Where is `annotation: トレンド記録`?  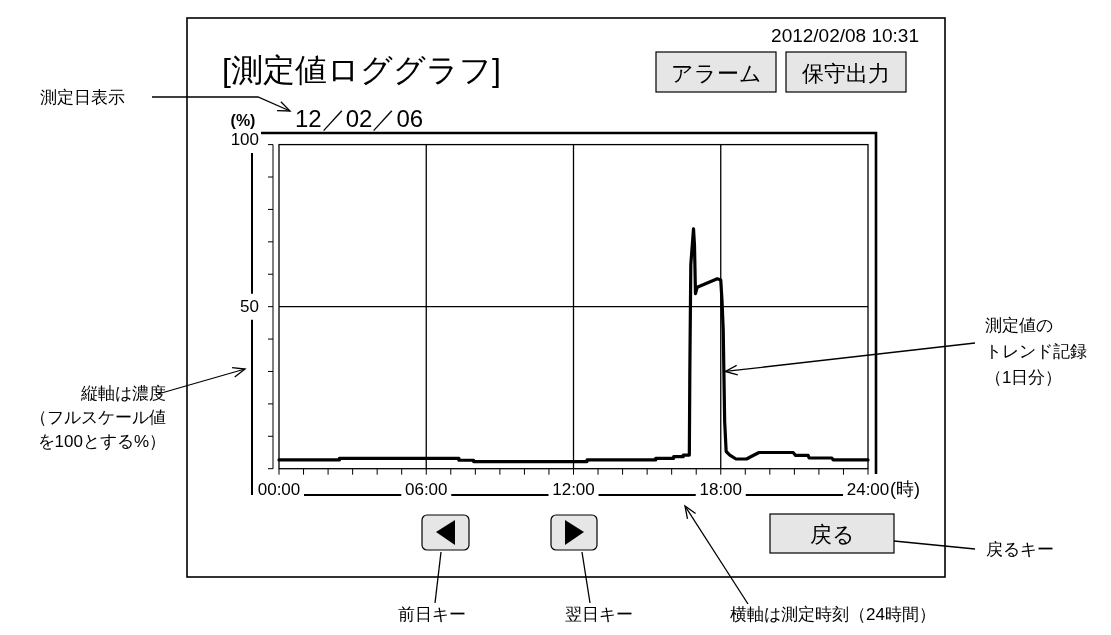
annotation: トレンド記録 is located at coordinates (1036, 351).